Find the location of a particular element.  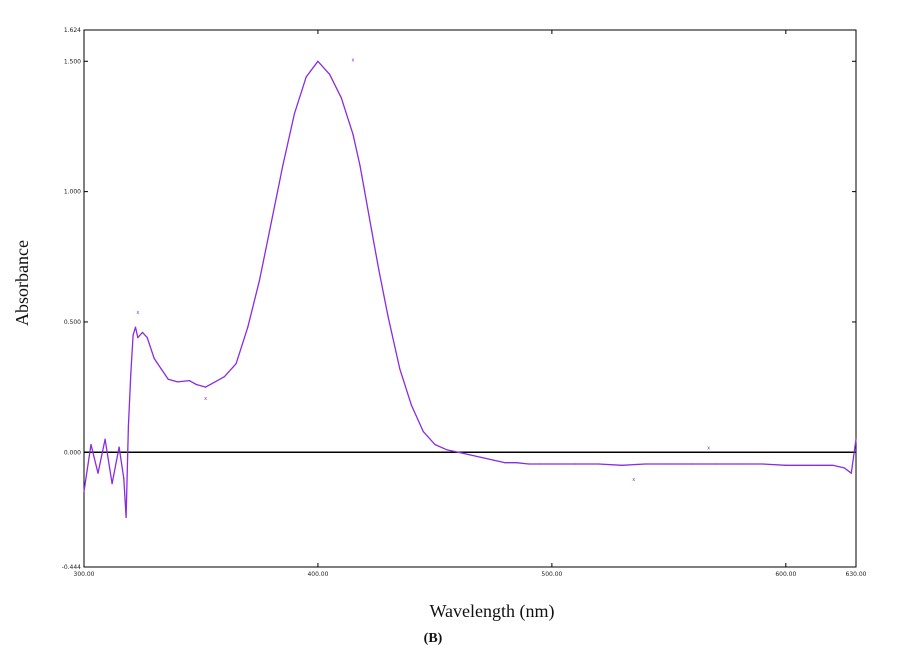

y-tick-label: 0.500 is located at coordinates (72, 322).